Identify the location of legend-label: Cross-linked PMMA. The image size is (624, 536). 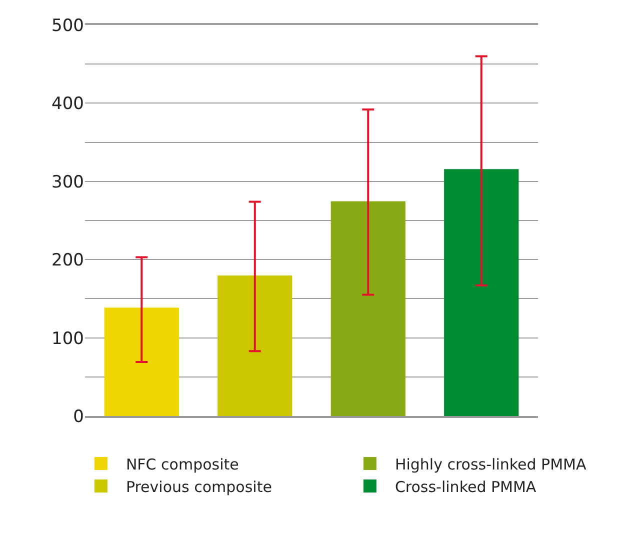
(465, 487).